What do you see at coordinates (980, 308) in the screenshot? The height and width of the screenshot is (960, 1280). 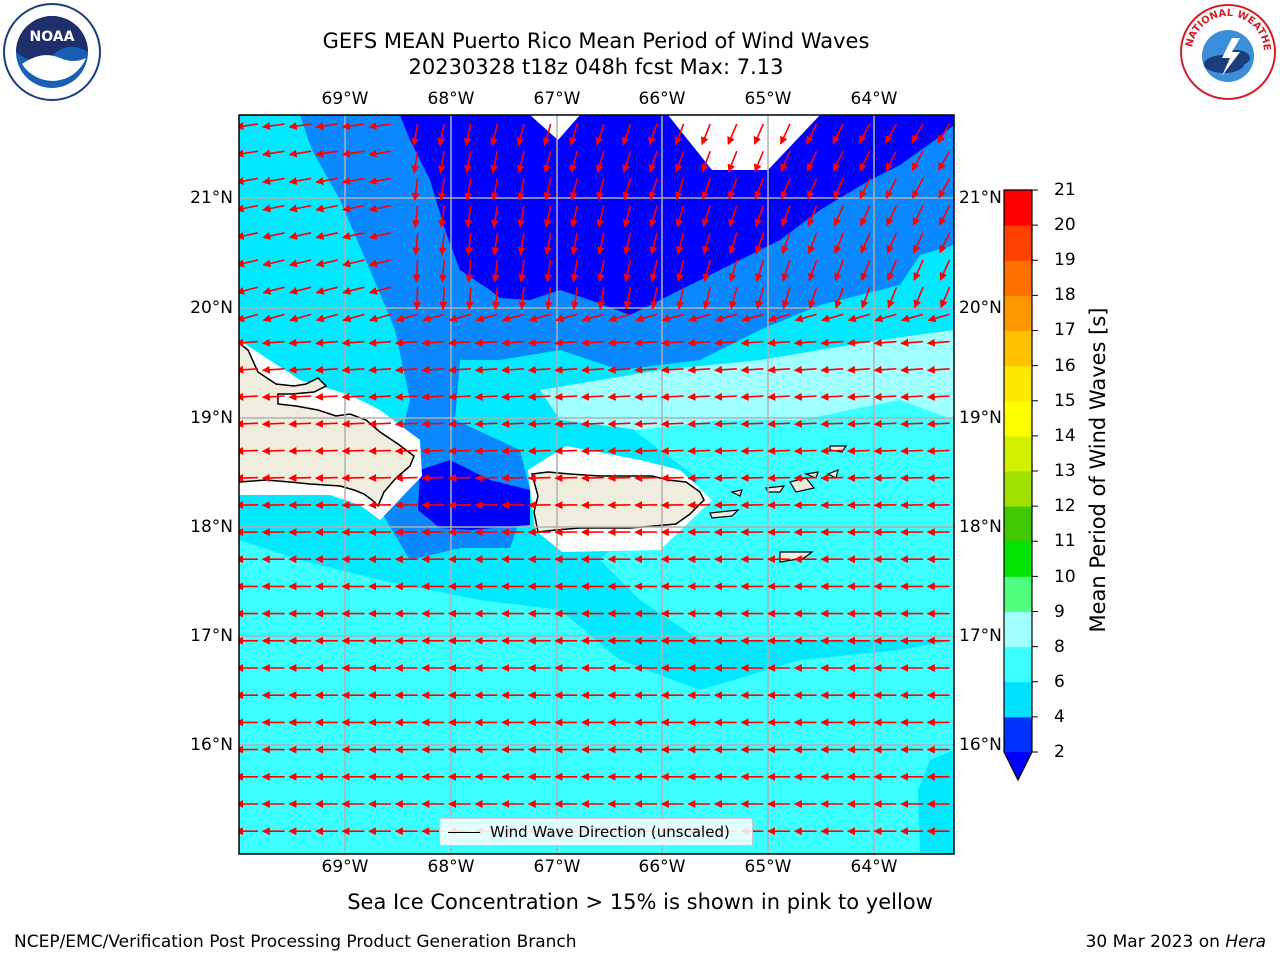 I see `lat-label-right: 20°N` at bounding box center [980, 308].